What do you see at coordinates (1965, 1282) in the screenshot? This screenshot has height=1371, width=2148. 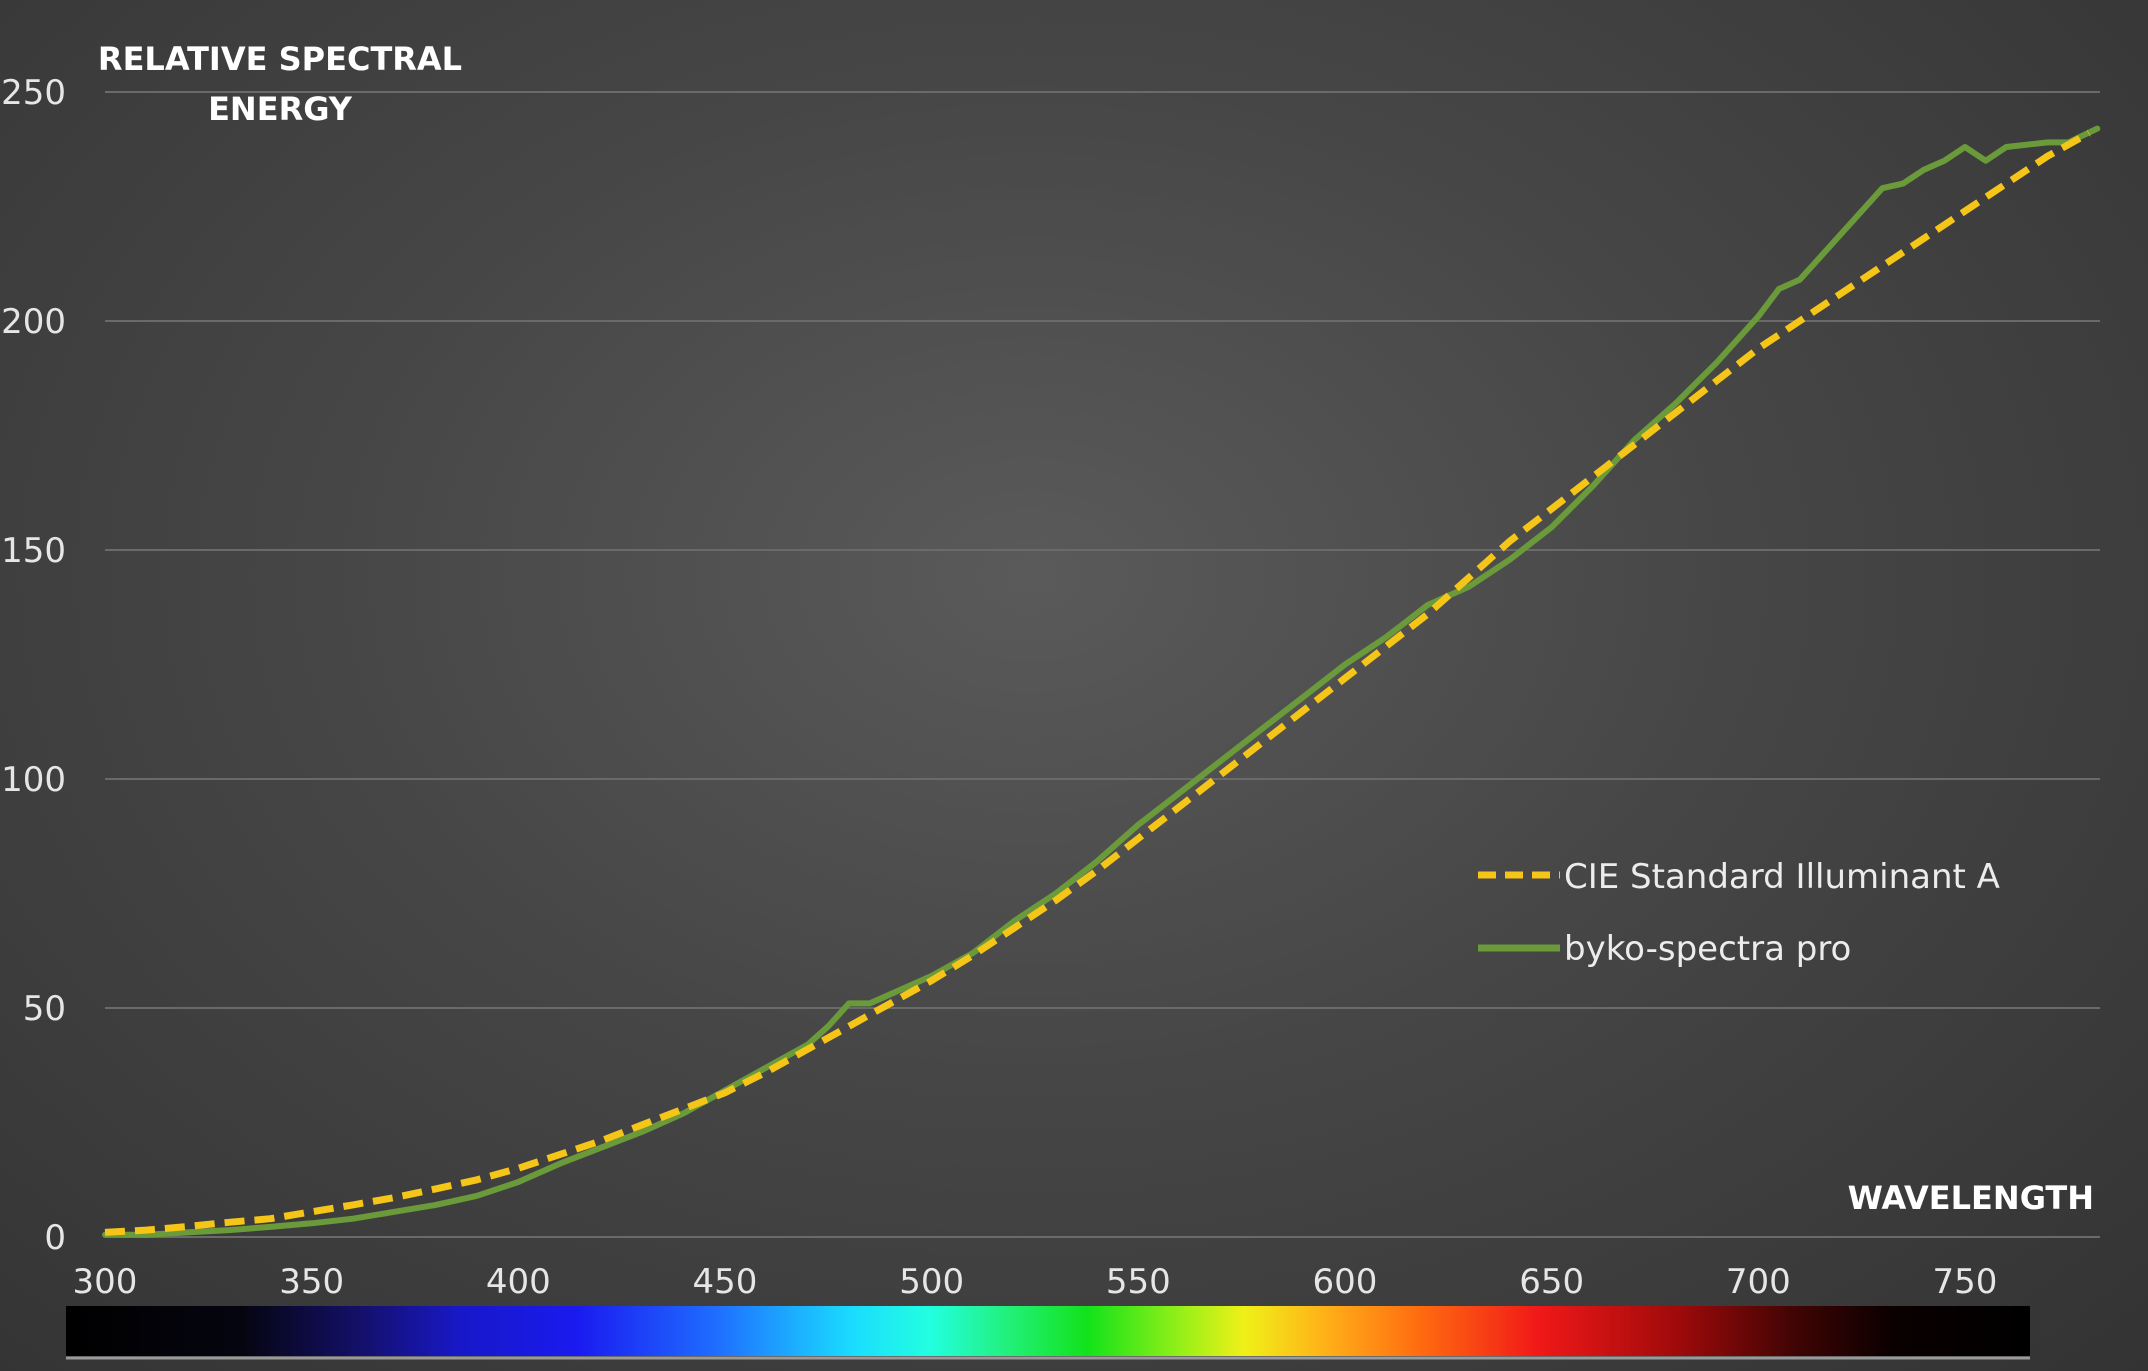 I see `x-tick-label-750: 750` at bounding box center [1965, 1282].